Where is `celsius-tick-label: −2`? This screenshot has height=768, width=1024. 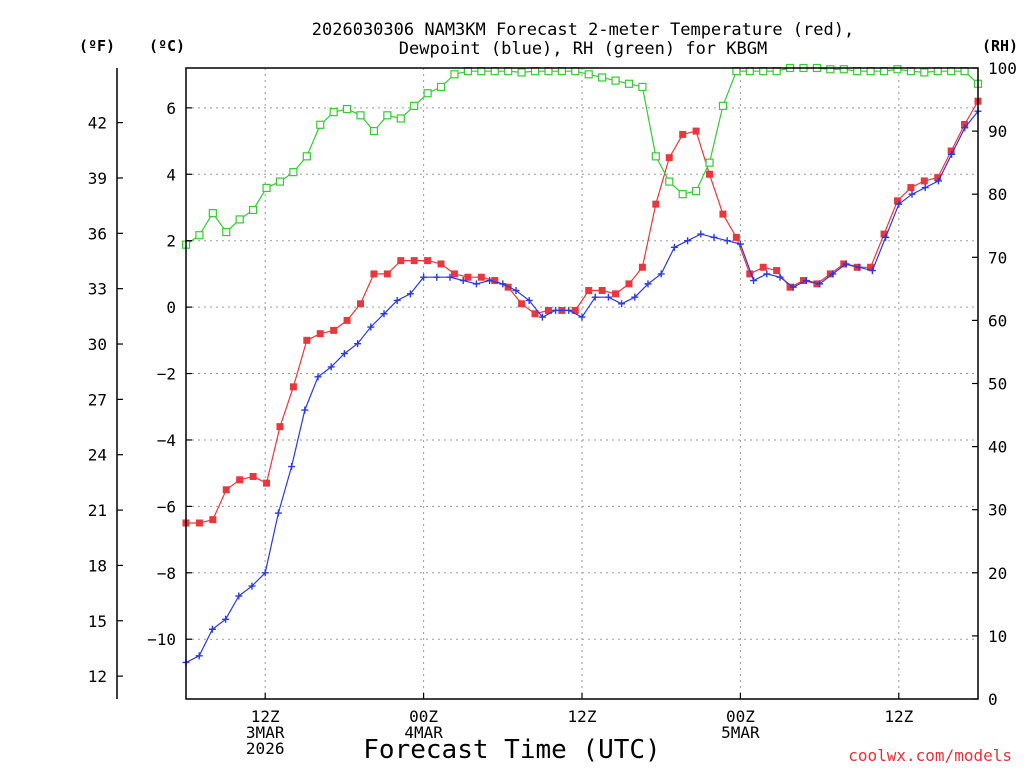 celsius-tick-label: −2 is located at coordinates (166, 374).